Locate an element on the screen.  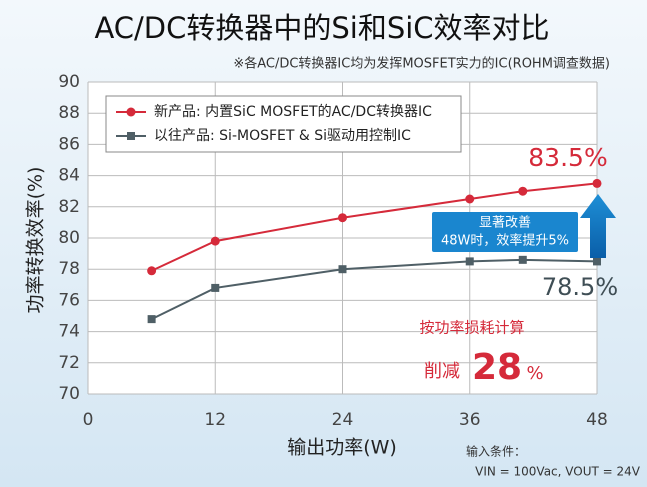
new-end-label: 83.5% is located at coordinates (567, 157).